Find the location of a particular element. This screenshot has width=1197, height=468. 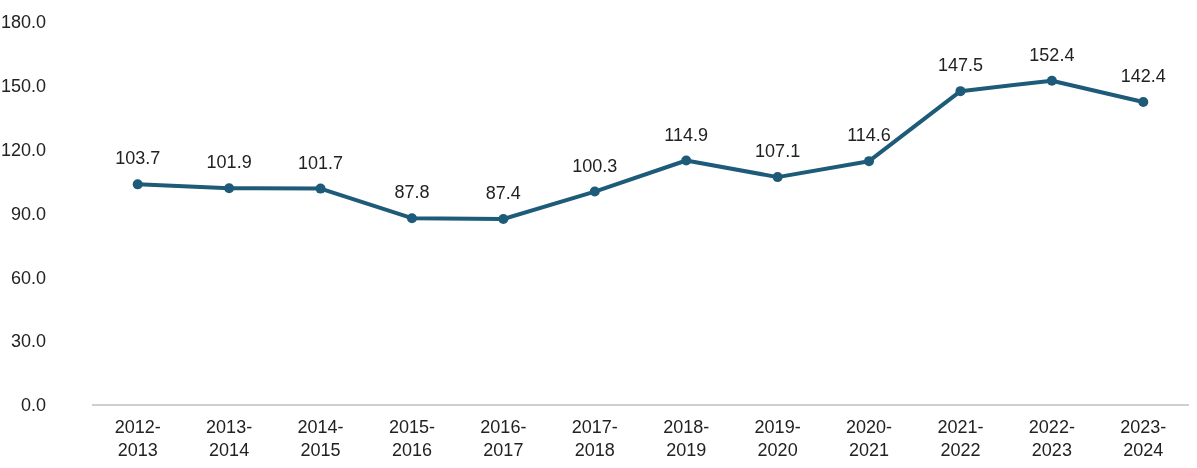

x-tick-label: 2015-2016 is located at coordinates (411, 438).